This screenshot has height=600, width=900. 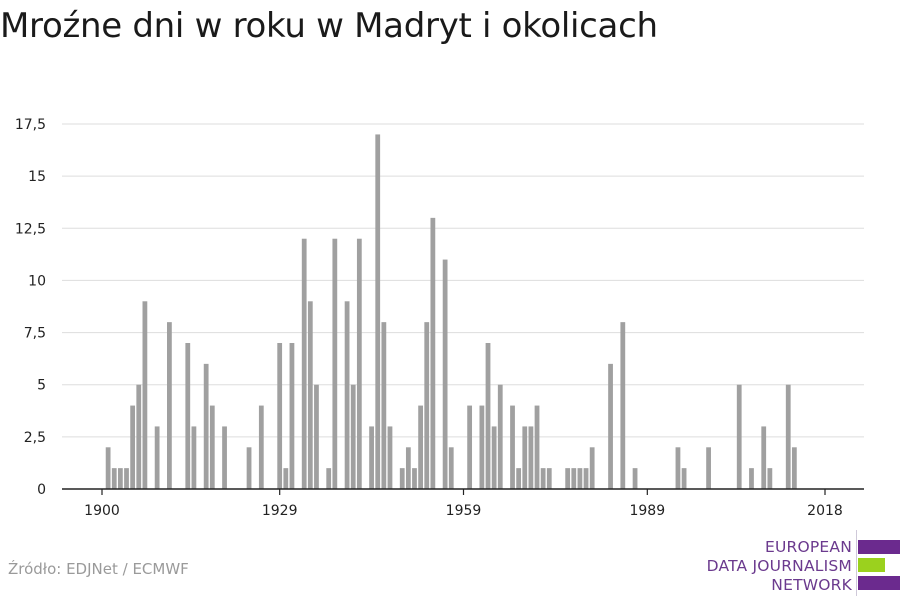 I want to click on y-tick-label: 7,5, so click(x=35, y=334).